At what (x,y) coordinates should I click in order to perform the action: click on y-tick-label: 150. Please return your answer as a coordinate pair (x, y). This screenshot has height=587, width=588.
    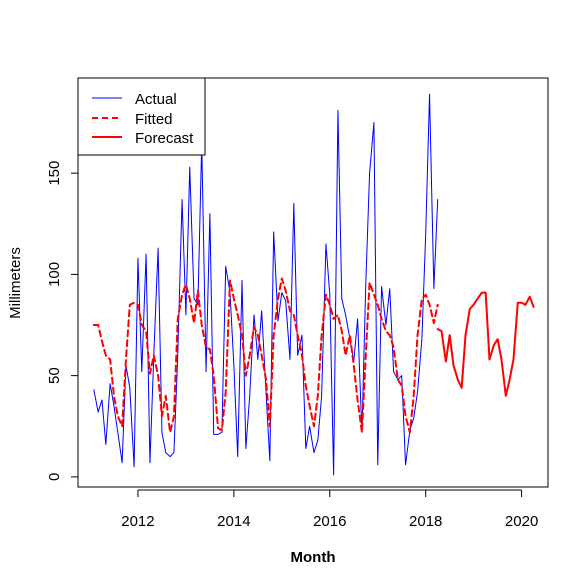
    Looking at the image, I should click on (54, 173).